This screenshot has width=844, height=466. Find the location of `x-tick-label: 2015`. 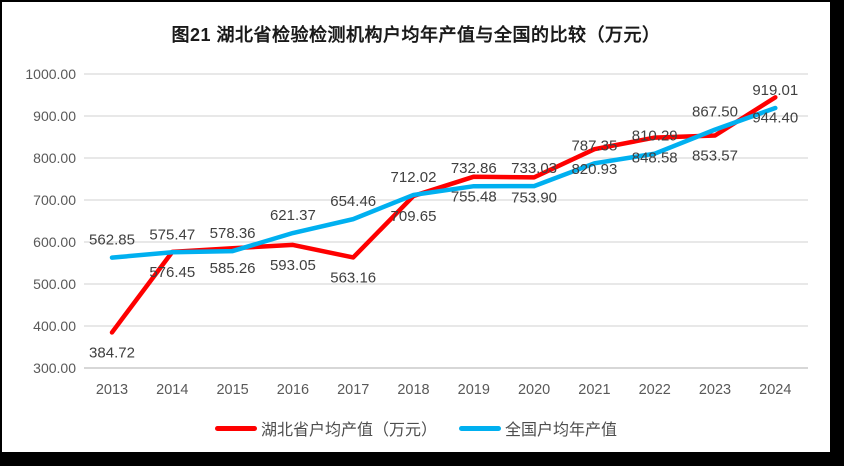

x-tick-label: 2015 is located at coordinates (232, 390).